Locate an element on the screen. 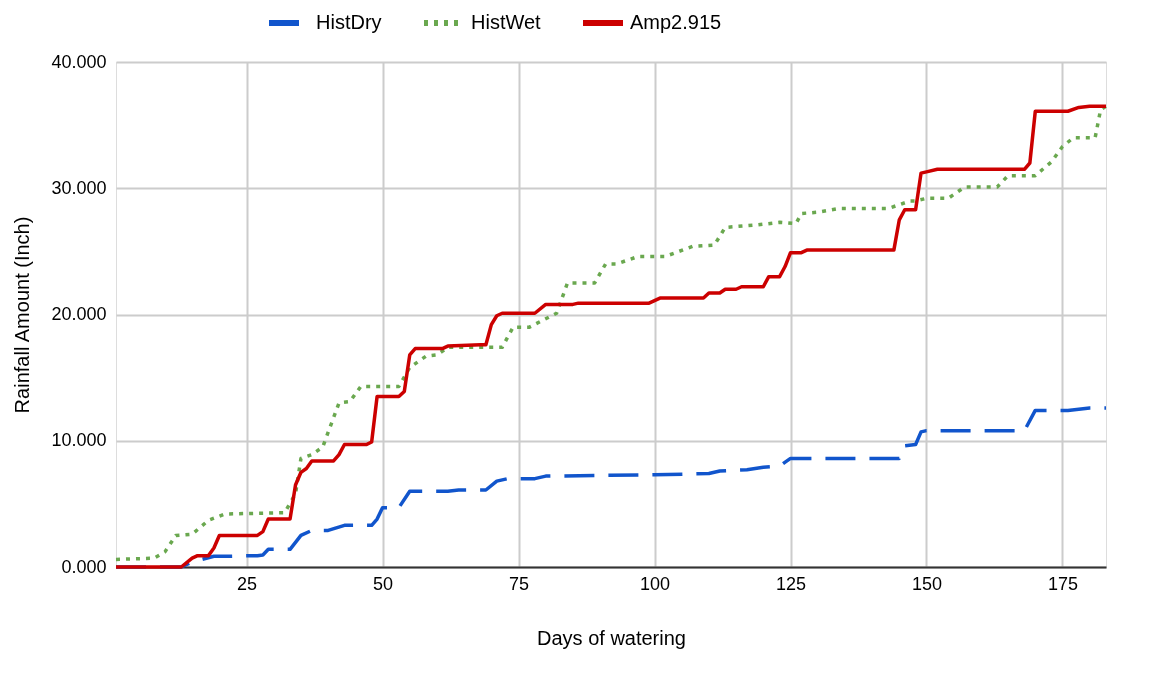 This screenshot has height=690, width=1151. y-tick-label: 40.000 is located at coordinates (79, 61).